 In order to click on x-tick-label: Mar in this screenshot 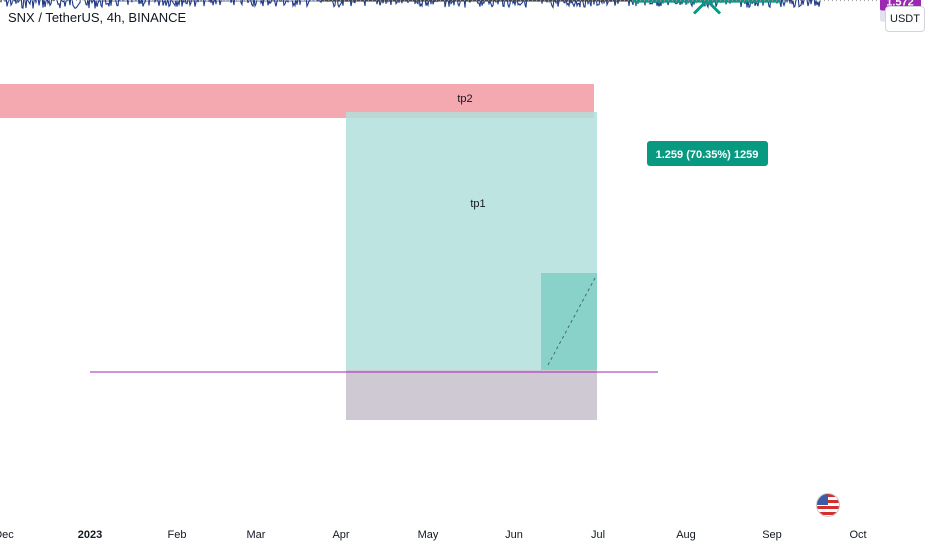, I will do `click(256, 535)`.